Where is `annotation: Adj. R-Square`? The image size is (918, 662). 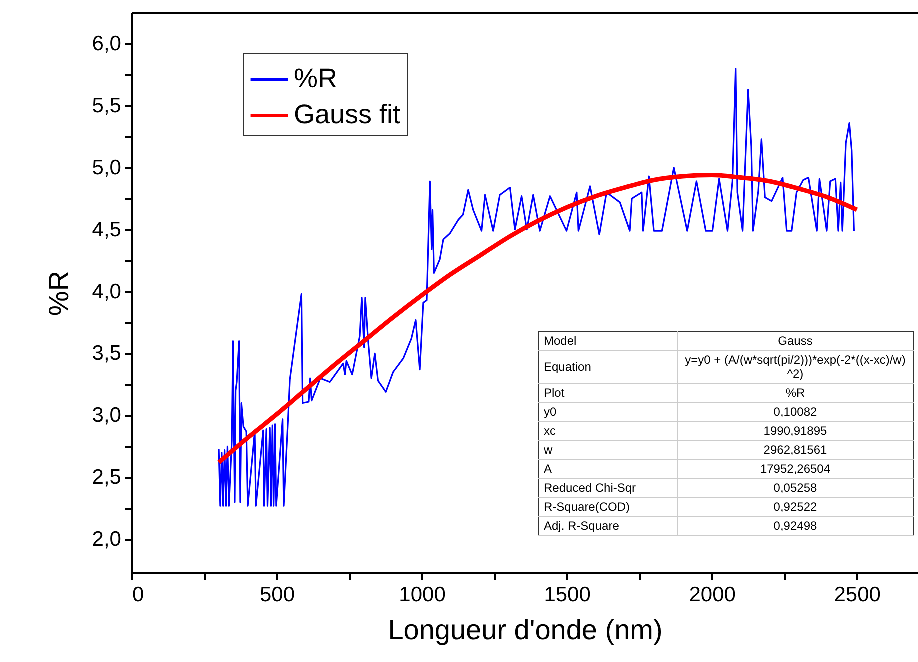 annotation: Adj. R-Square is located at coordinates (608, 526).